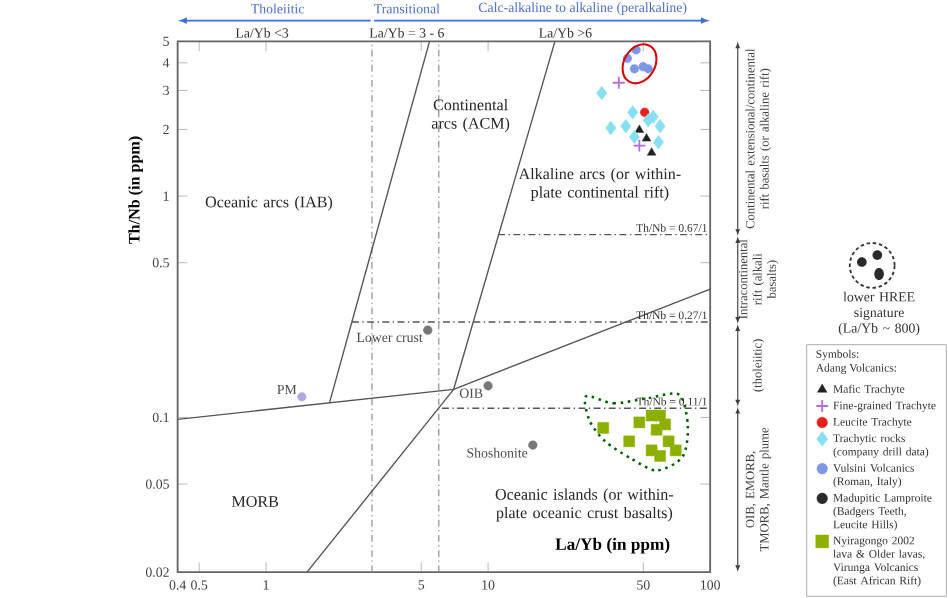 This screenshot has width=948, height=598. What do you see at coordinates (612, 545) in the screenshot?
I see `x-axis-title: La/Yb (in ppm)` at bounding box center [612, 545].